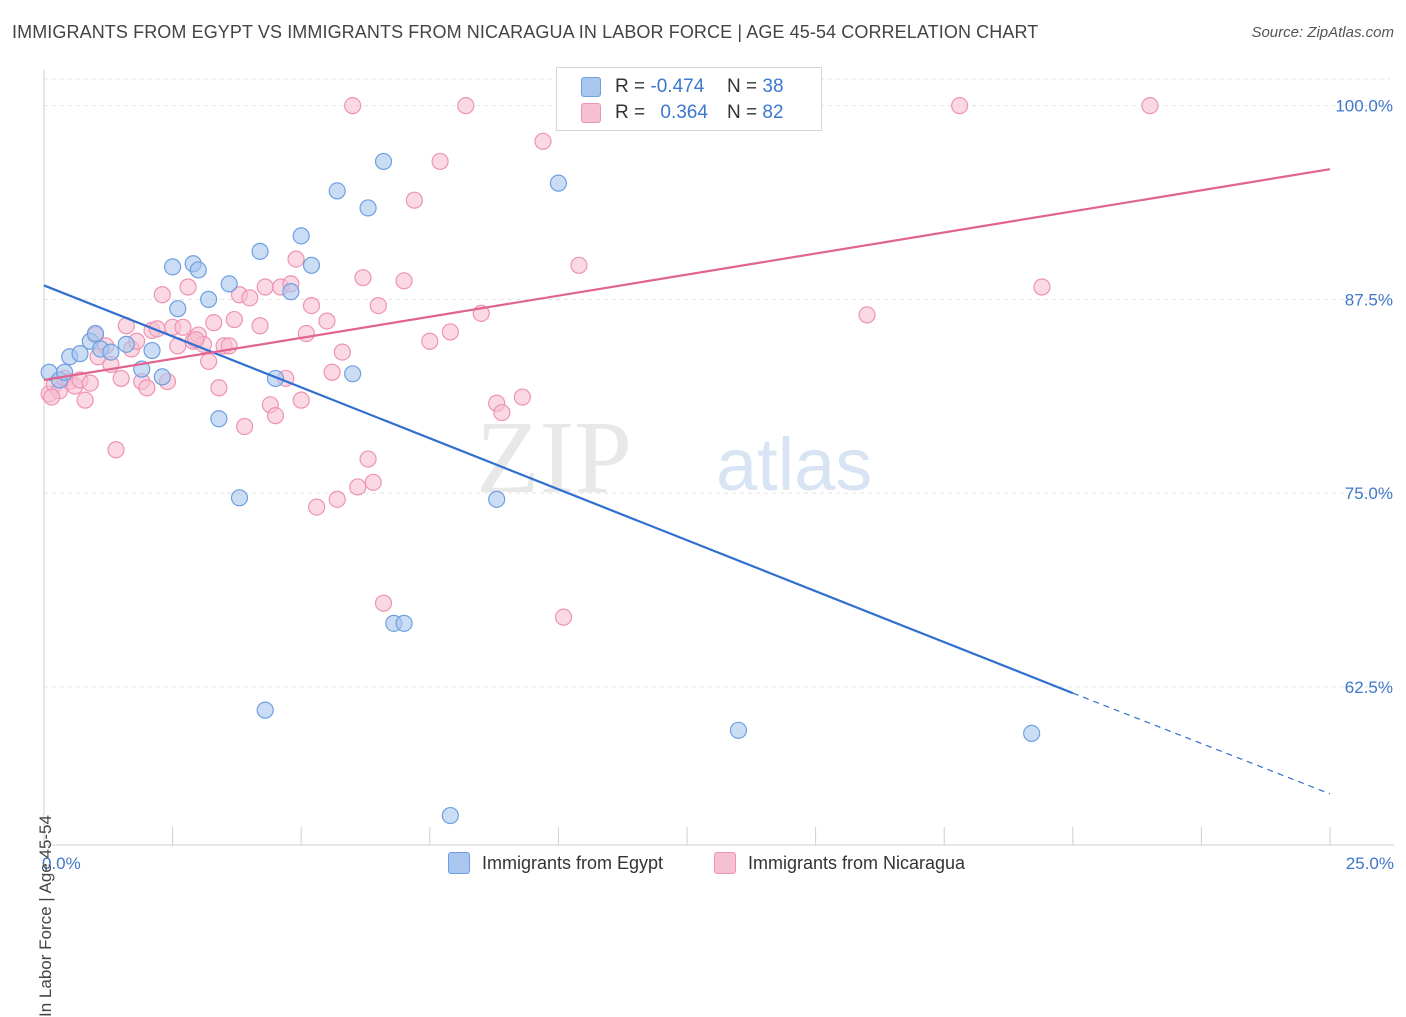 This screenshot has height=1017, width=1406. Describe the element at coordinates (682, 113) in the screenshot. I see `legend-row-nicaragua: R = 0.364 N = 82` at that location.